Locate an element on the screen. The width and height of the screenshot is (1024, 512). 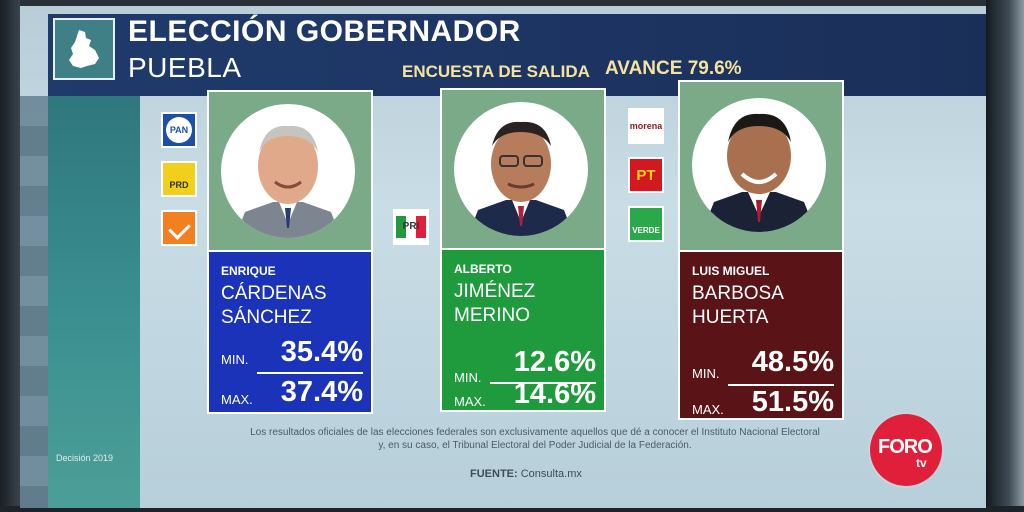
state-name: PUEBLA is located at coordinates (185, 67).